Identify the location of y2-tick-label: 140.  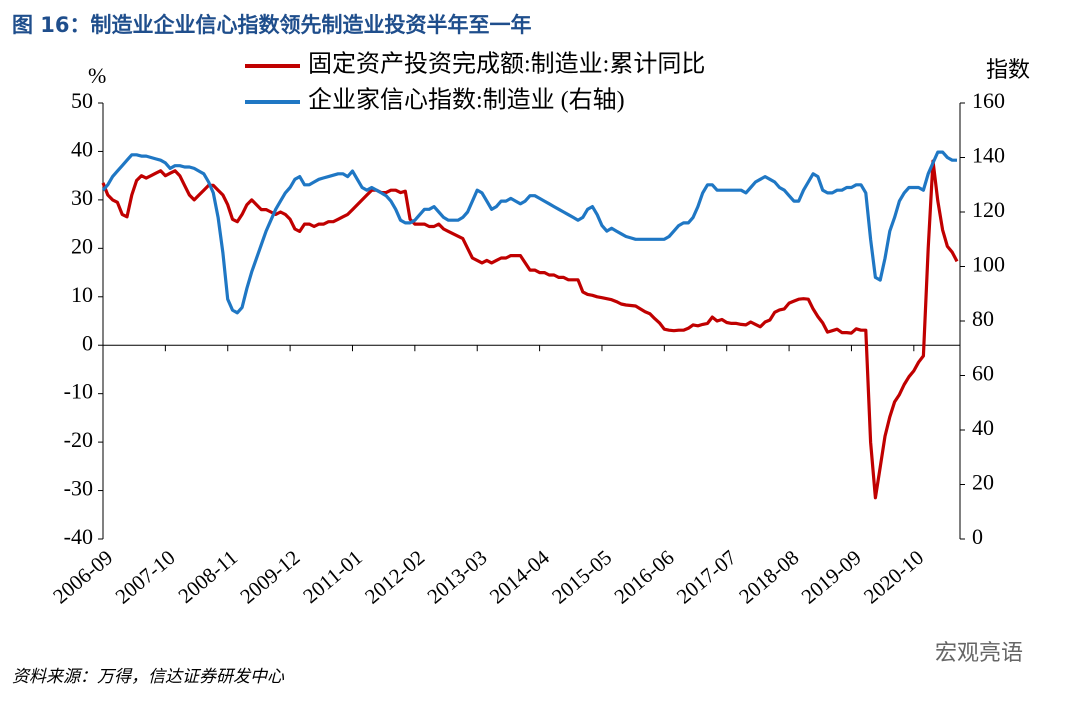
(988, 155).